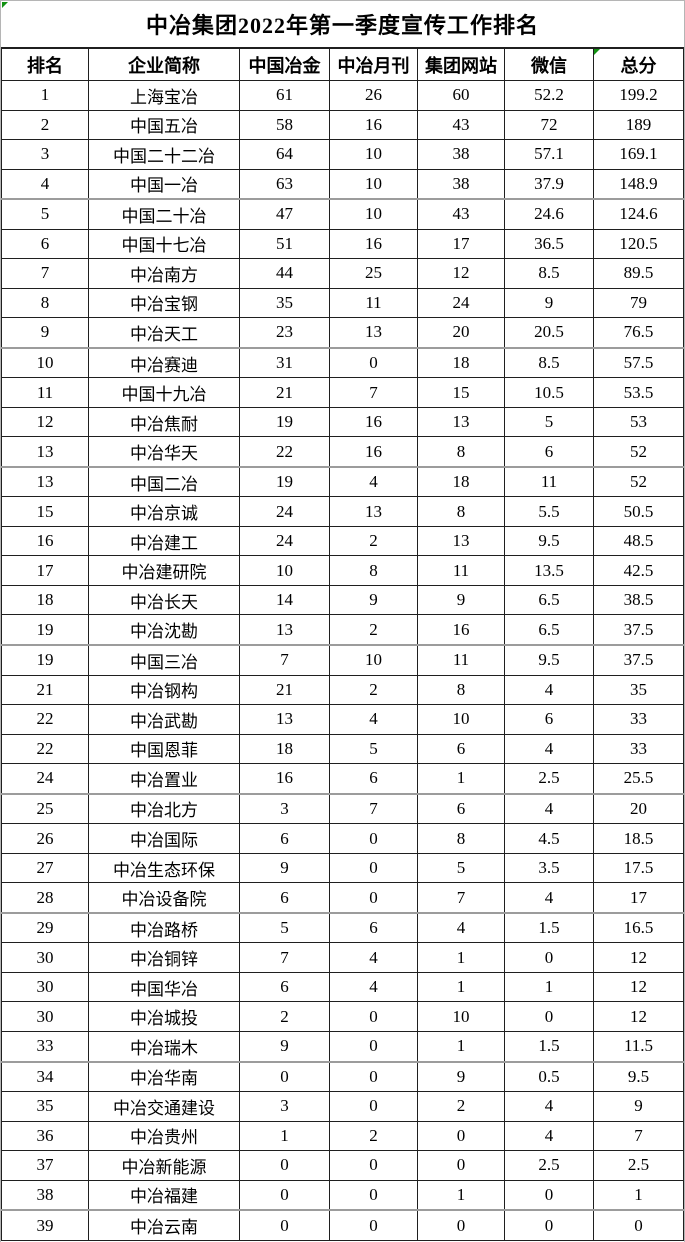 This screenshot has width=685, height=1242. I want to click on cell-total-score: 57.5, so click(638, 363).